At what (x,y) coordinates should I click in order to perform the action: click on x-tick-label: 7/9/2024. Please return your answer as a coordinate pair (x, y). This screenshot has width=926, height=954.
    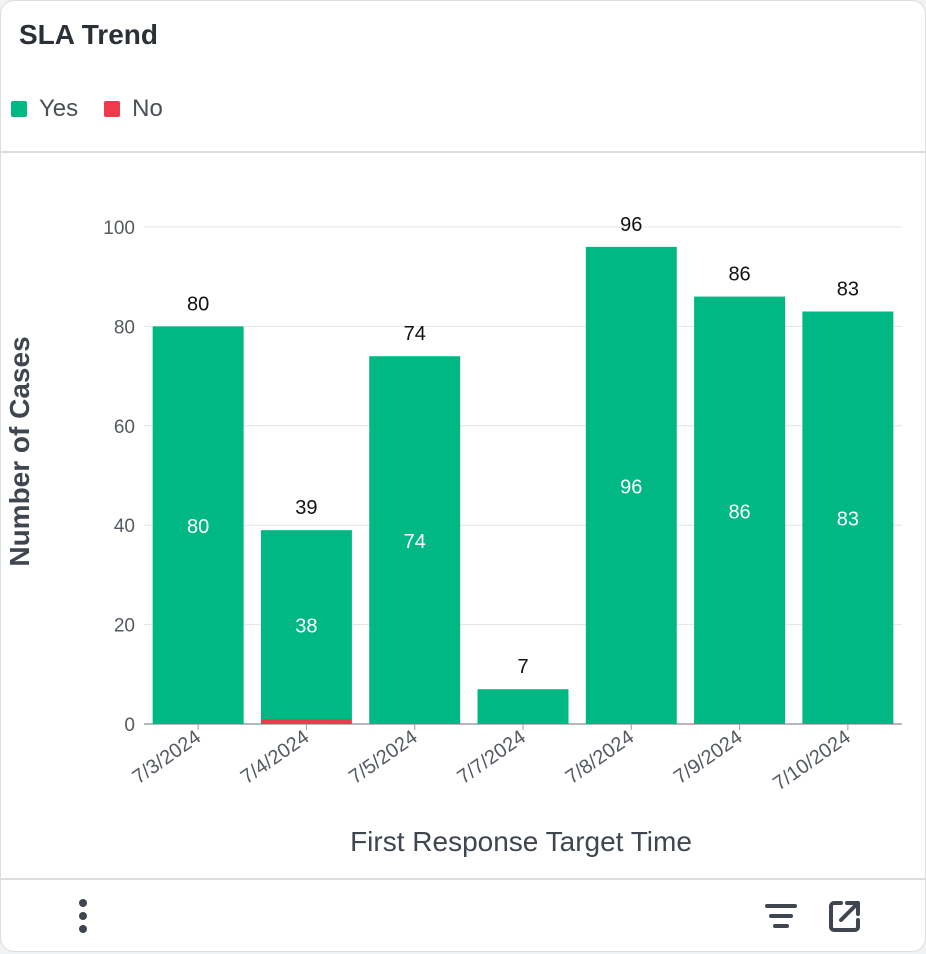
    Looking at the image, I should click on (708, 757).